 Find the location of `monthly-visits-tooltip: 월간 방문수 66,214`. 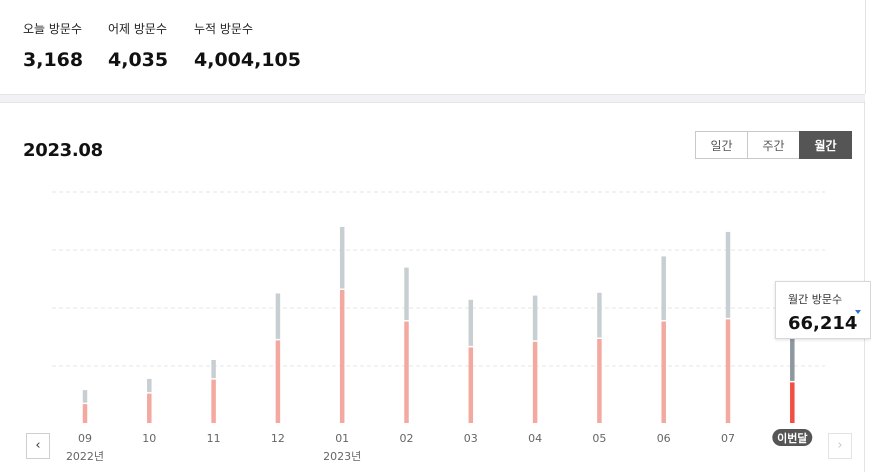

monthly-visits-tooltip: 월간 방문수 66,214 is located at coordinates (823, 310).